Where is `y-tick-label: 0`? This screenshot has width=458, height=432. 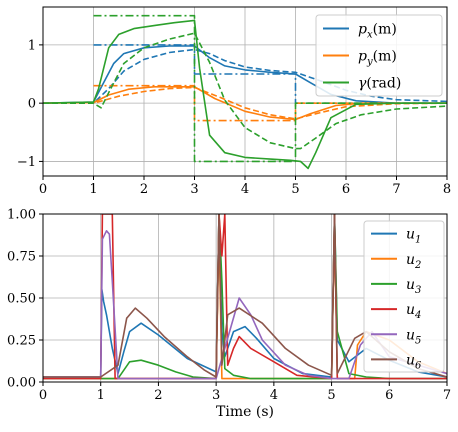 y-tick-label: 0 is located at coordinates (32, 104).